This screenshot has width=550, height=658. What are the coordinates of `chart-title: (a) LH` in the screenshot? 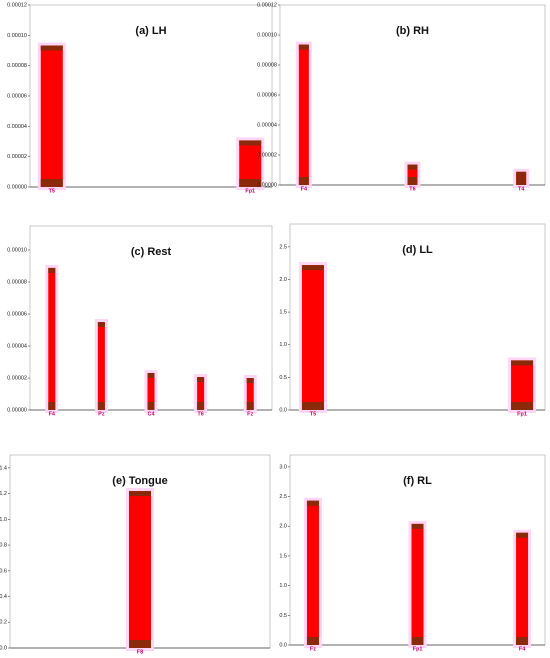 It's located at (150, 31).